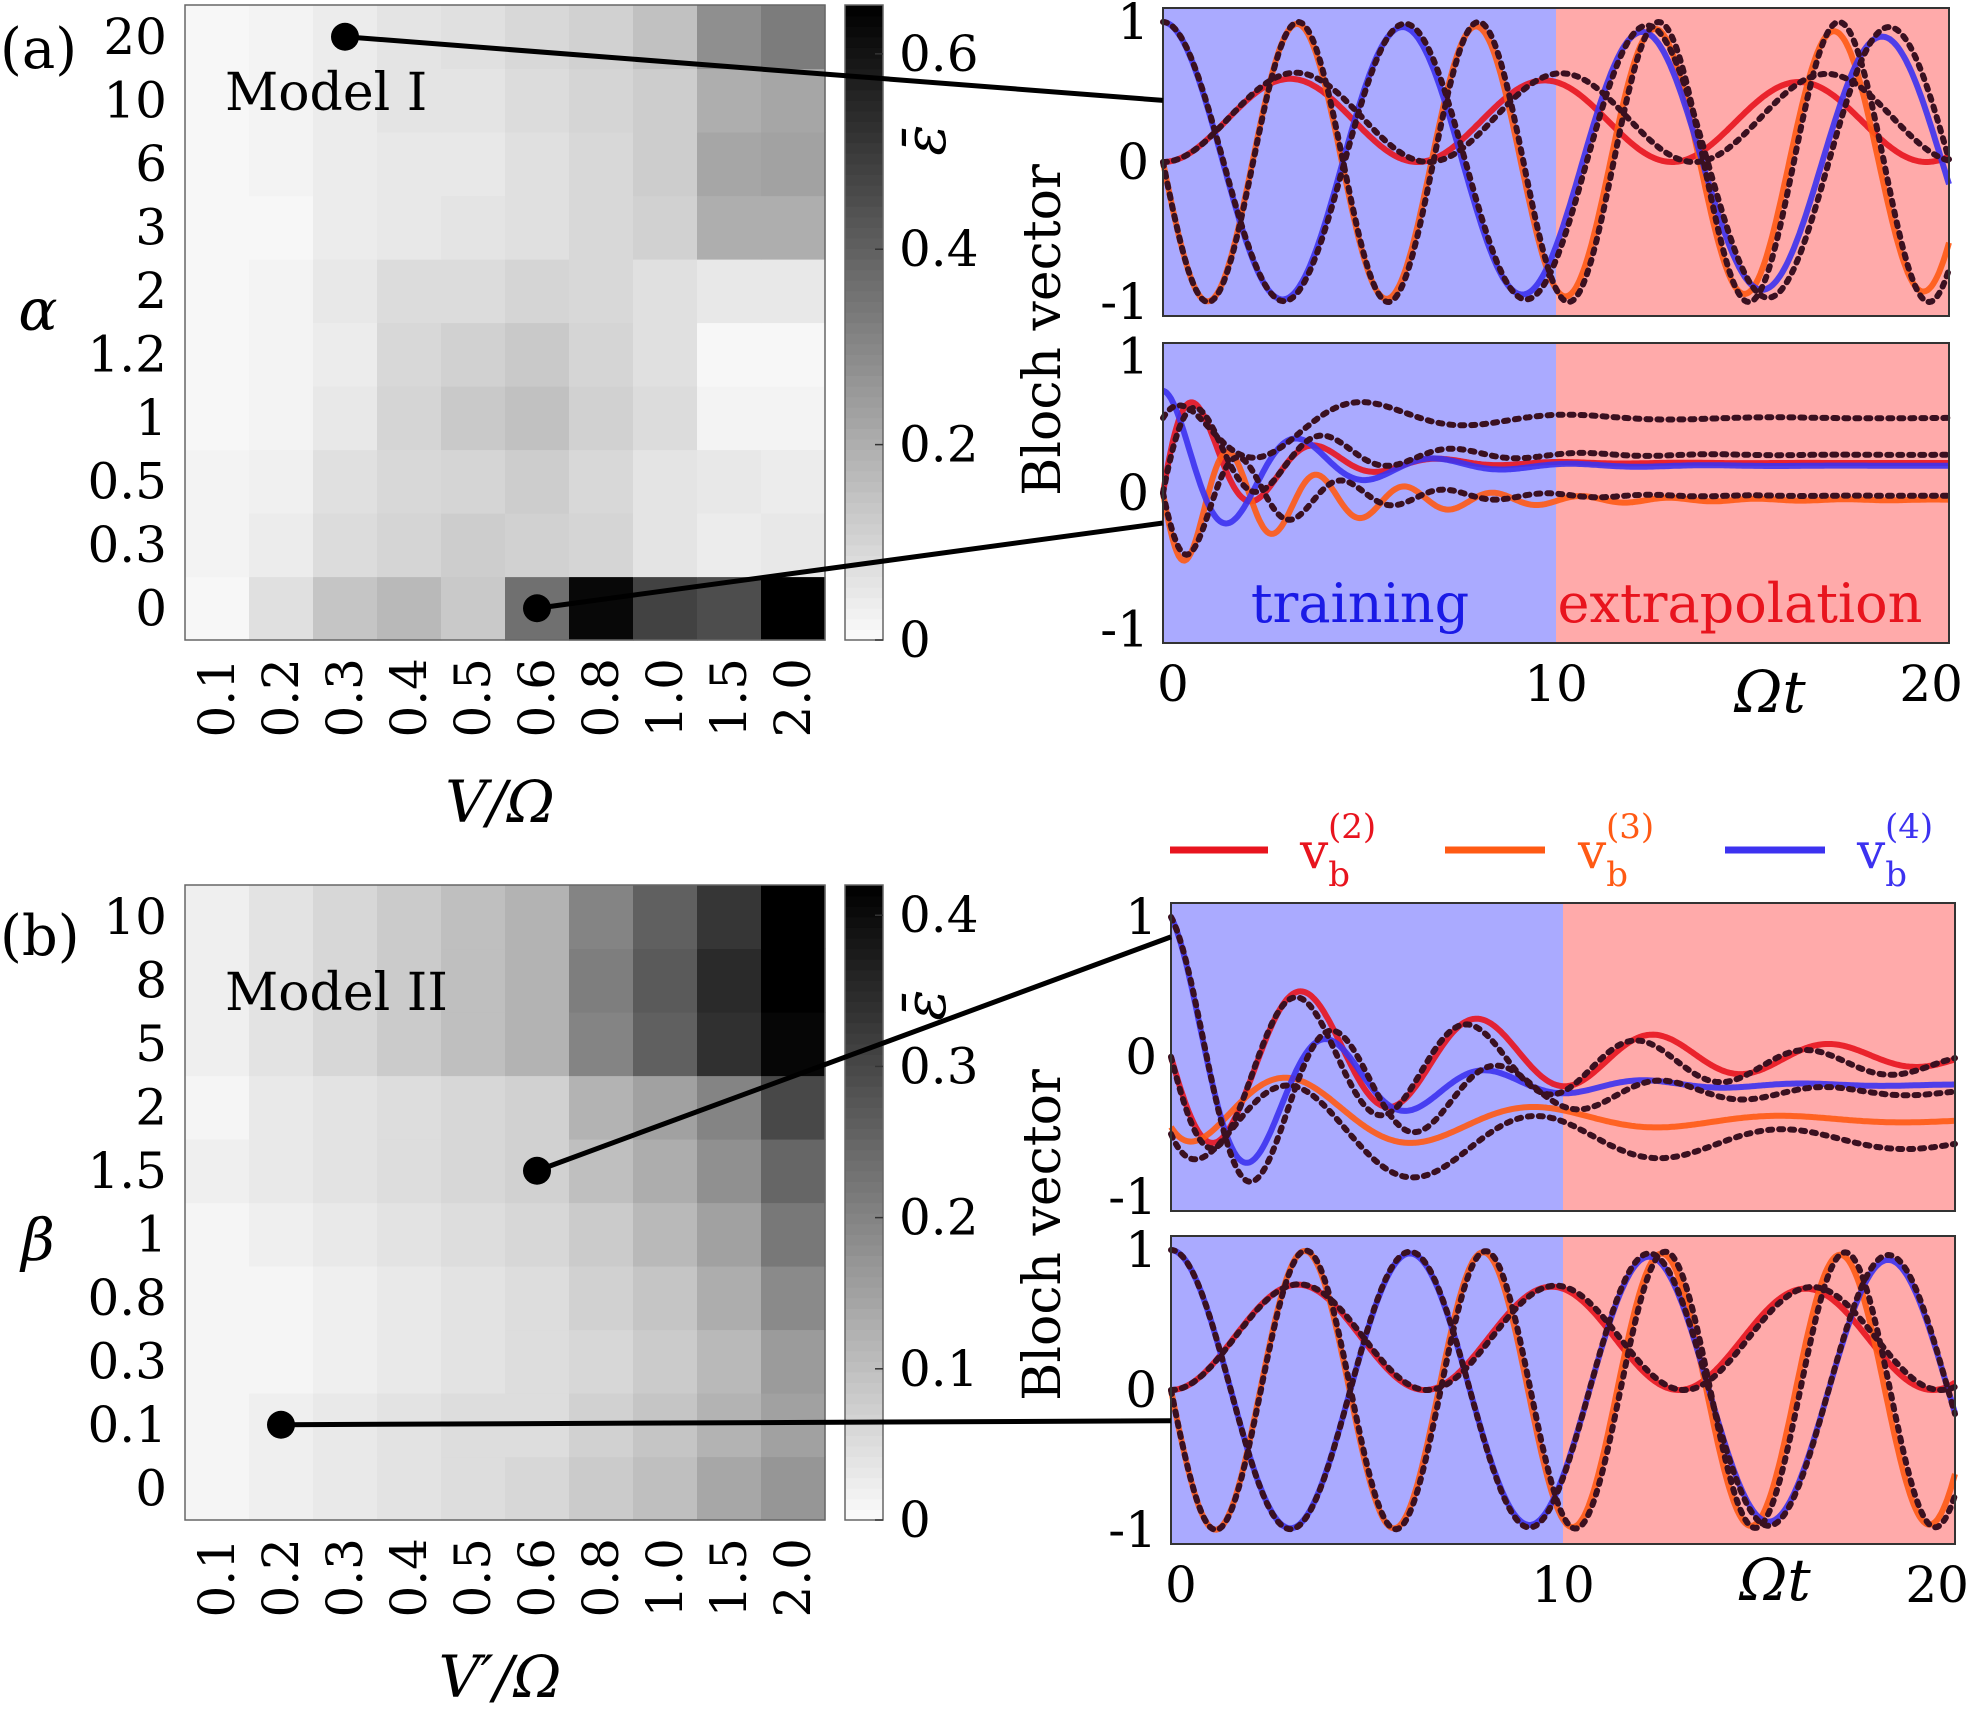 The image size is (1982, 1721). I want to click on training-label: training, so click(1360, 603).